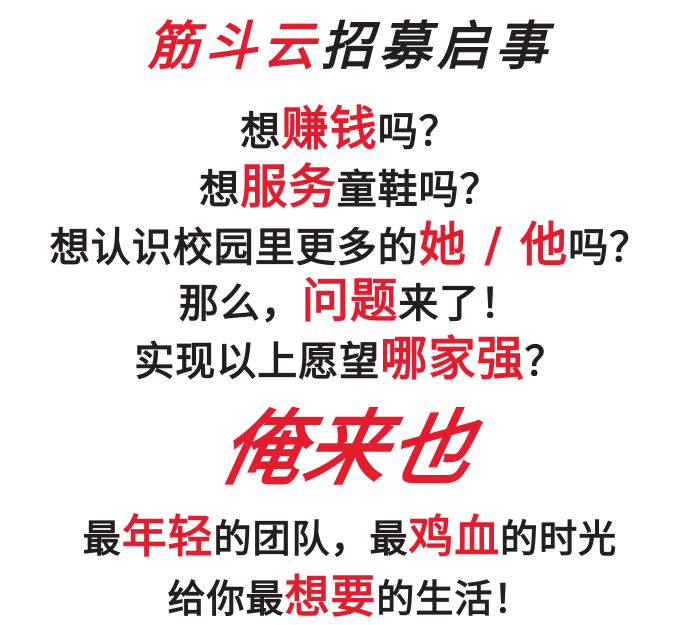  Describe the element at coordinates (330, 596) in the screenshot. I see `line-highlight: 想要` at that location.